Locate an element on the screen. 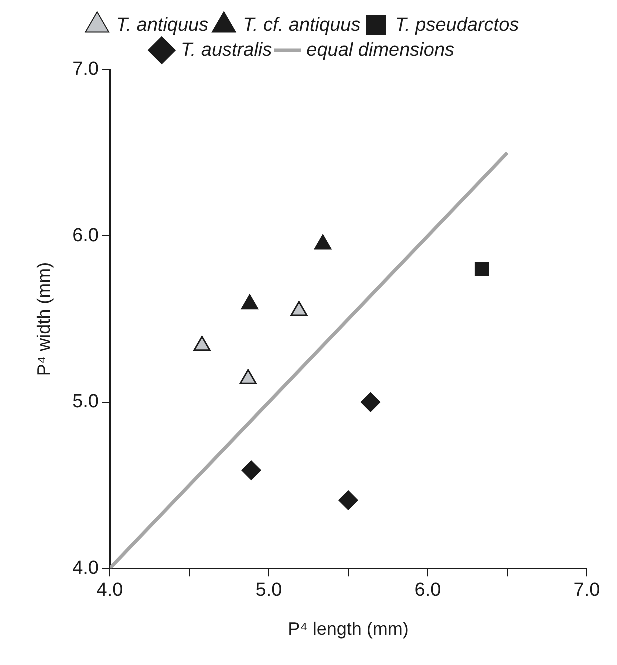 The image size is (617, 665). y-tick-label: 7.0 is located at coordinates (86, 69).